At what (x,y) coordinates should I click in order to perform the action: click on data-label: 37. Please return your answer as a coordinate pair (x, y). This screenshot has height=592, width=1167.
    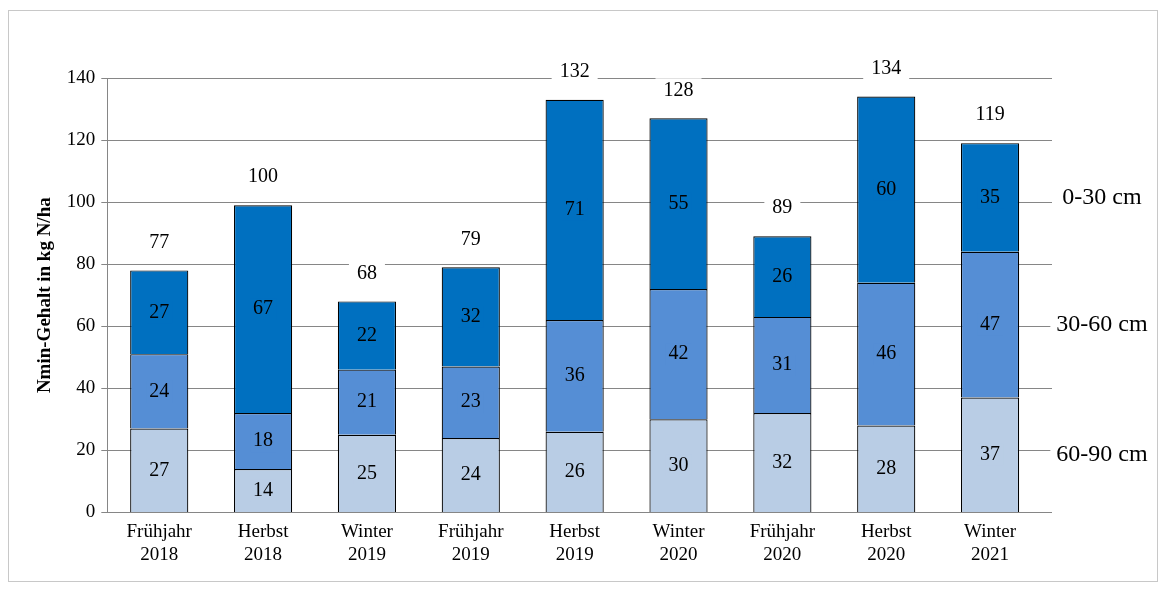
    Looking at the image, I should click on (990, 453).